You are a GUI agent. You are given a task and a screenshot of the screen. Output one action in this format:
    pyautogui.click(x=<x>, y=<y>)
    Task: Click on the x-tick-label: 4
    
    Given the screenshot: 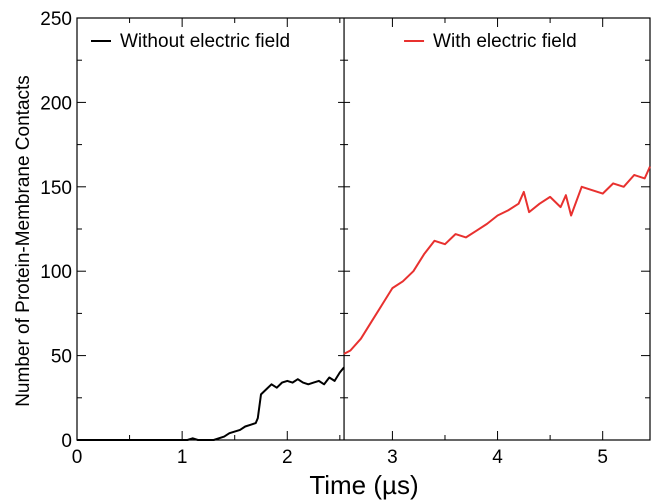 What is the action you would take?
    pyautogui.click(x=497, y=457)
    